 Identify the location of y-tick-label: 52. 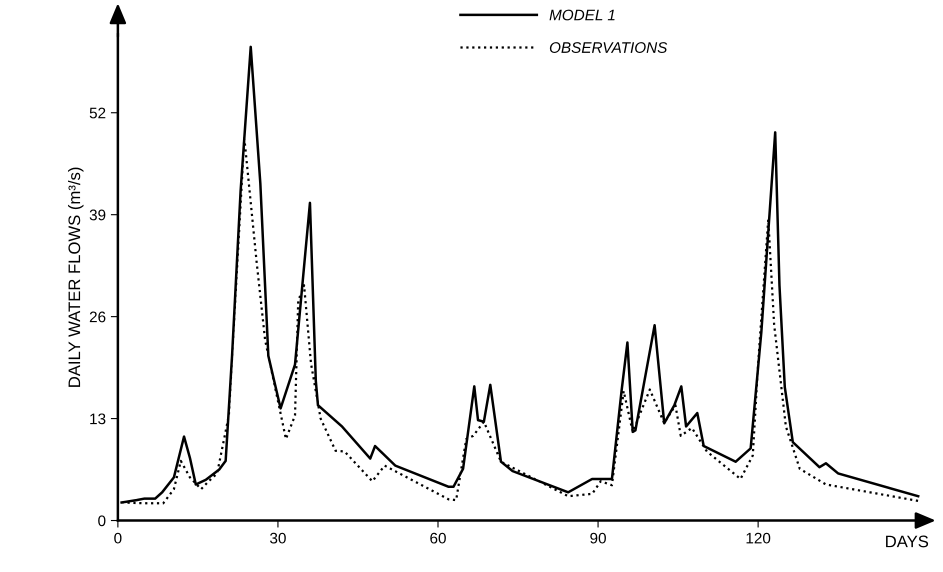
(98, 113).